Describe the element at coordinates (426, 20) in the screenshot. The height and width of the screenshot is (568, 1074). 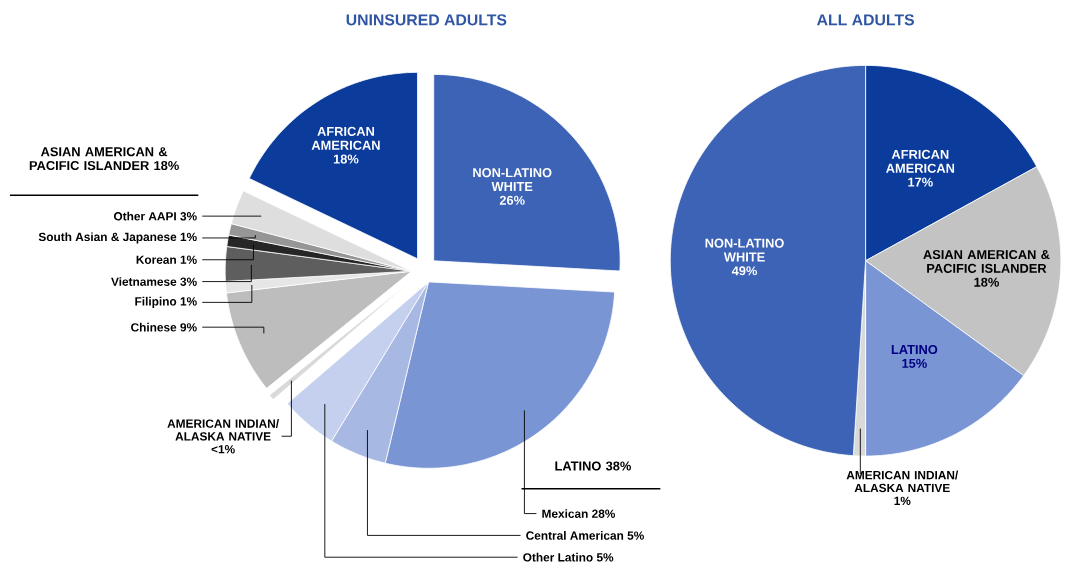
I see `chart-title: UNINSURED ADULTS` at that location.